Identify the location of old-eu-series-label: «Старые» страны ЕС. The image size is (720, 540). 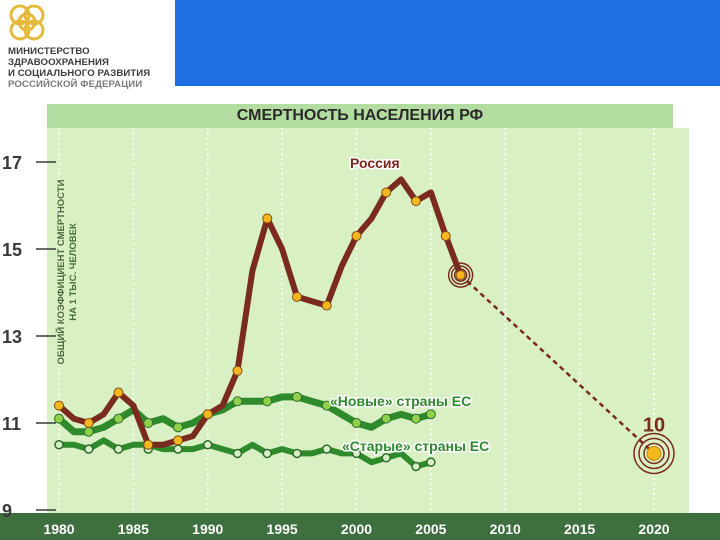
(415, 446).